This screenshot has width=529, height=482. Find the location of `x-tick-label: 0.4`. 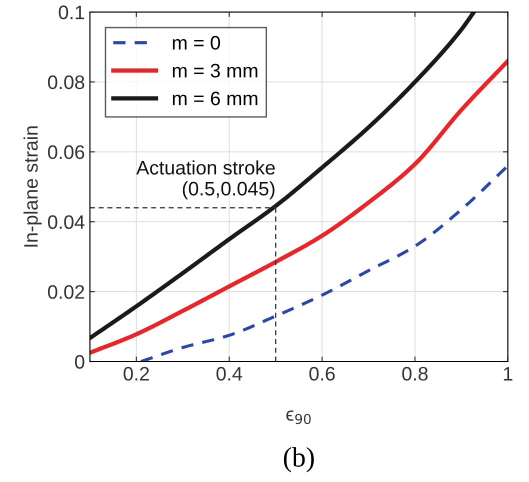

x-tick-label: 0.4 is located at coordinates (229, 373).